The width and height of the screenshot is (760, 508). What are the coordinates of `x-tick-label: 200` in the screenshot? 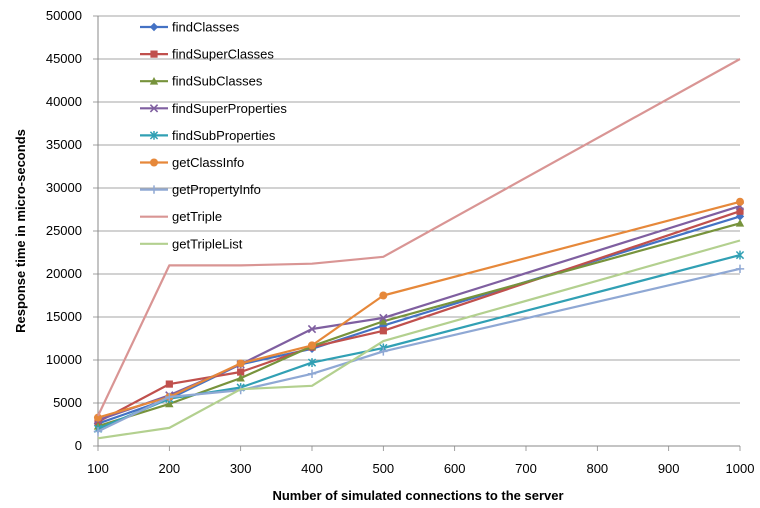 It's located at (169, 468).